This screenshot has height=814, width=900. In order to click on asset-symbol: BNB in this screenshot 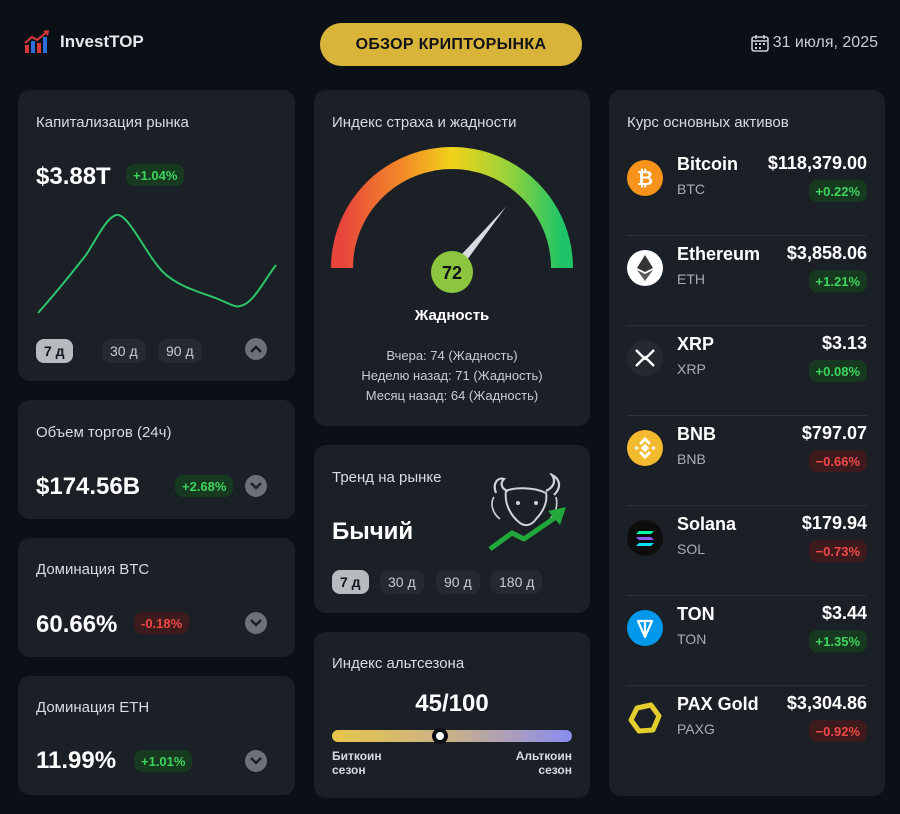, I will do `click(691, 459)`.